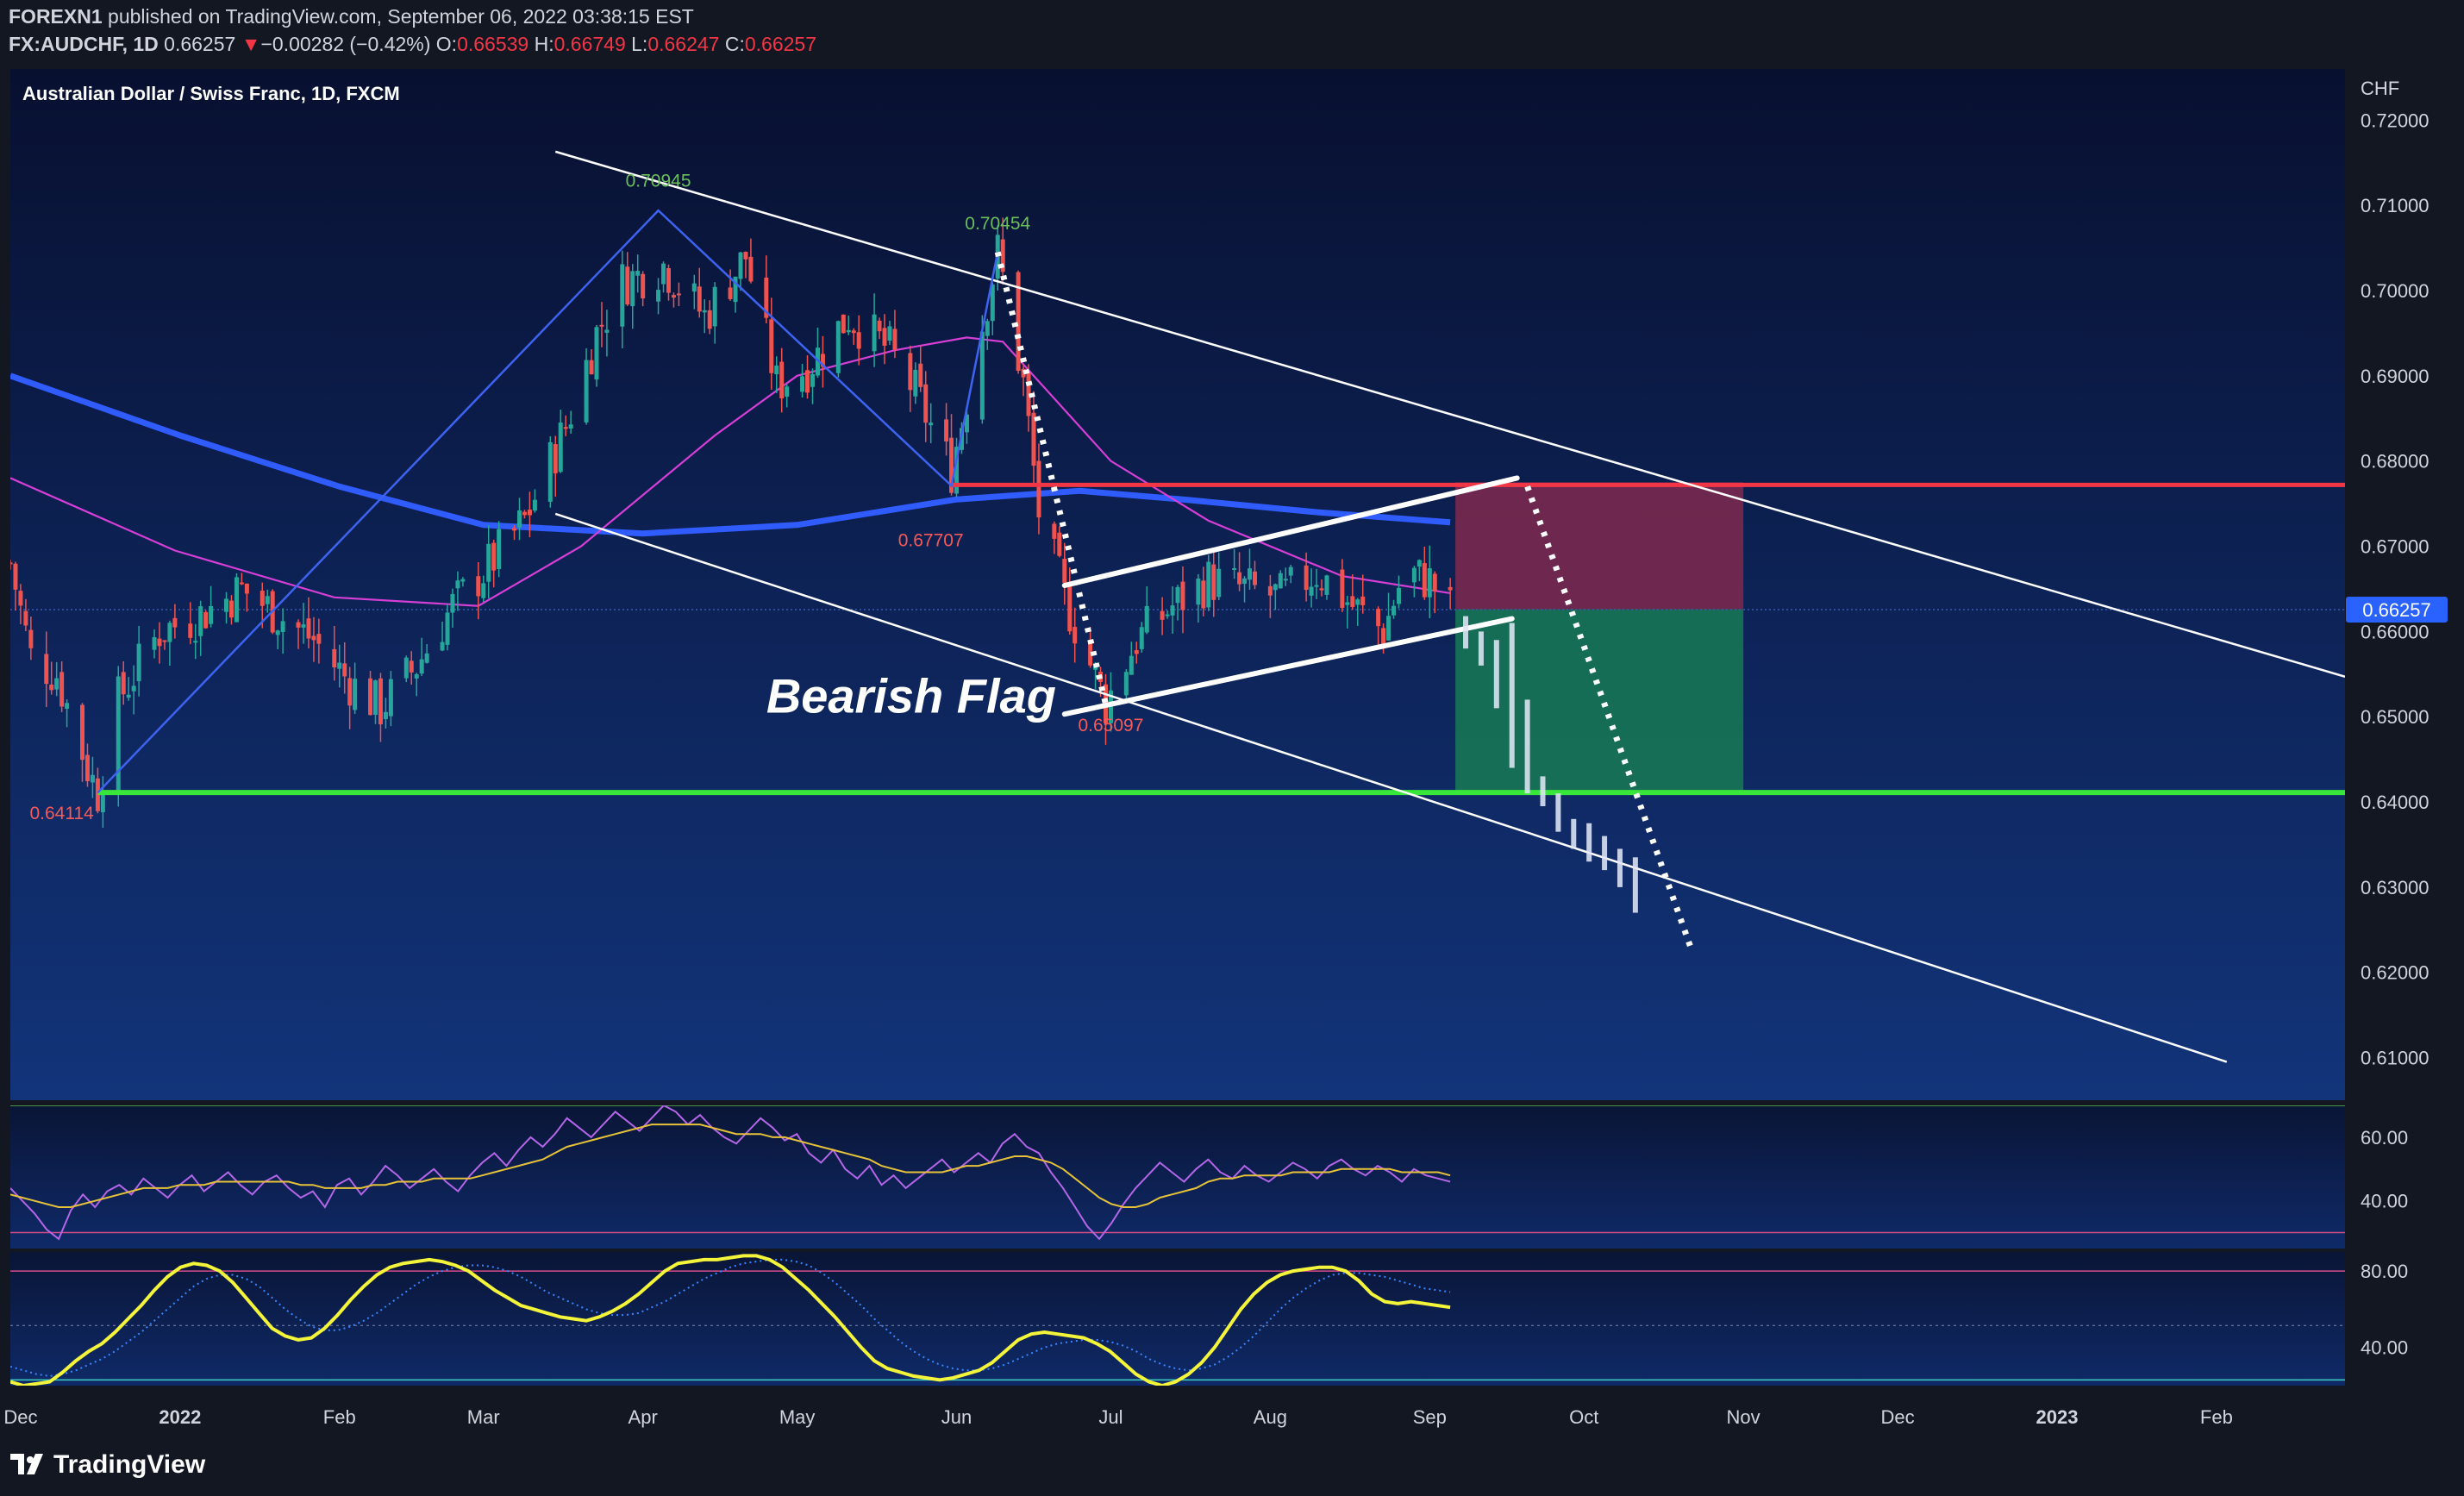 This screenshot has width=2464, height=1496. I want to click on y-tick-label: 0.72000, so click(2395, 120).